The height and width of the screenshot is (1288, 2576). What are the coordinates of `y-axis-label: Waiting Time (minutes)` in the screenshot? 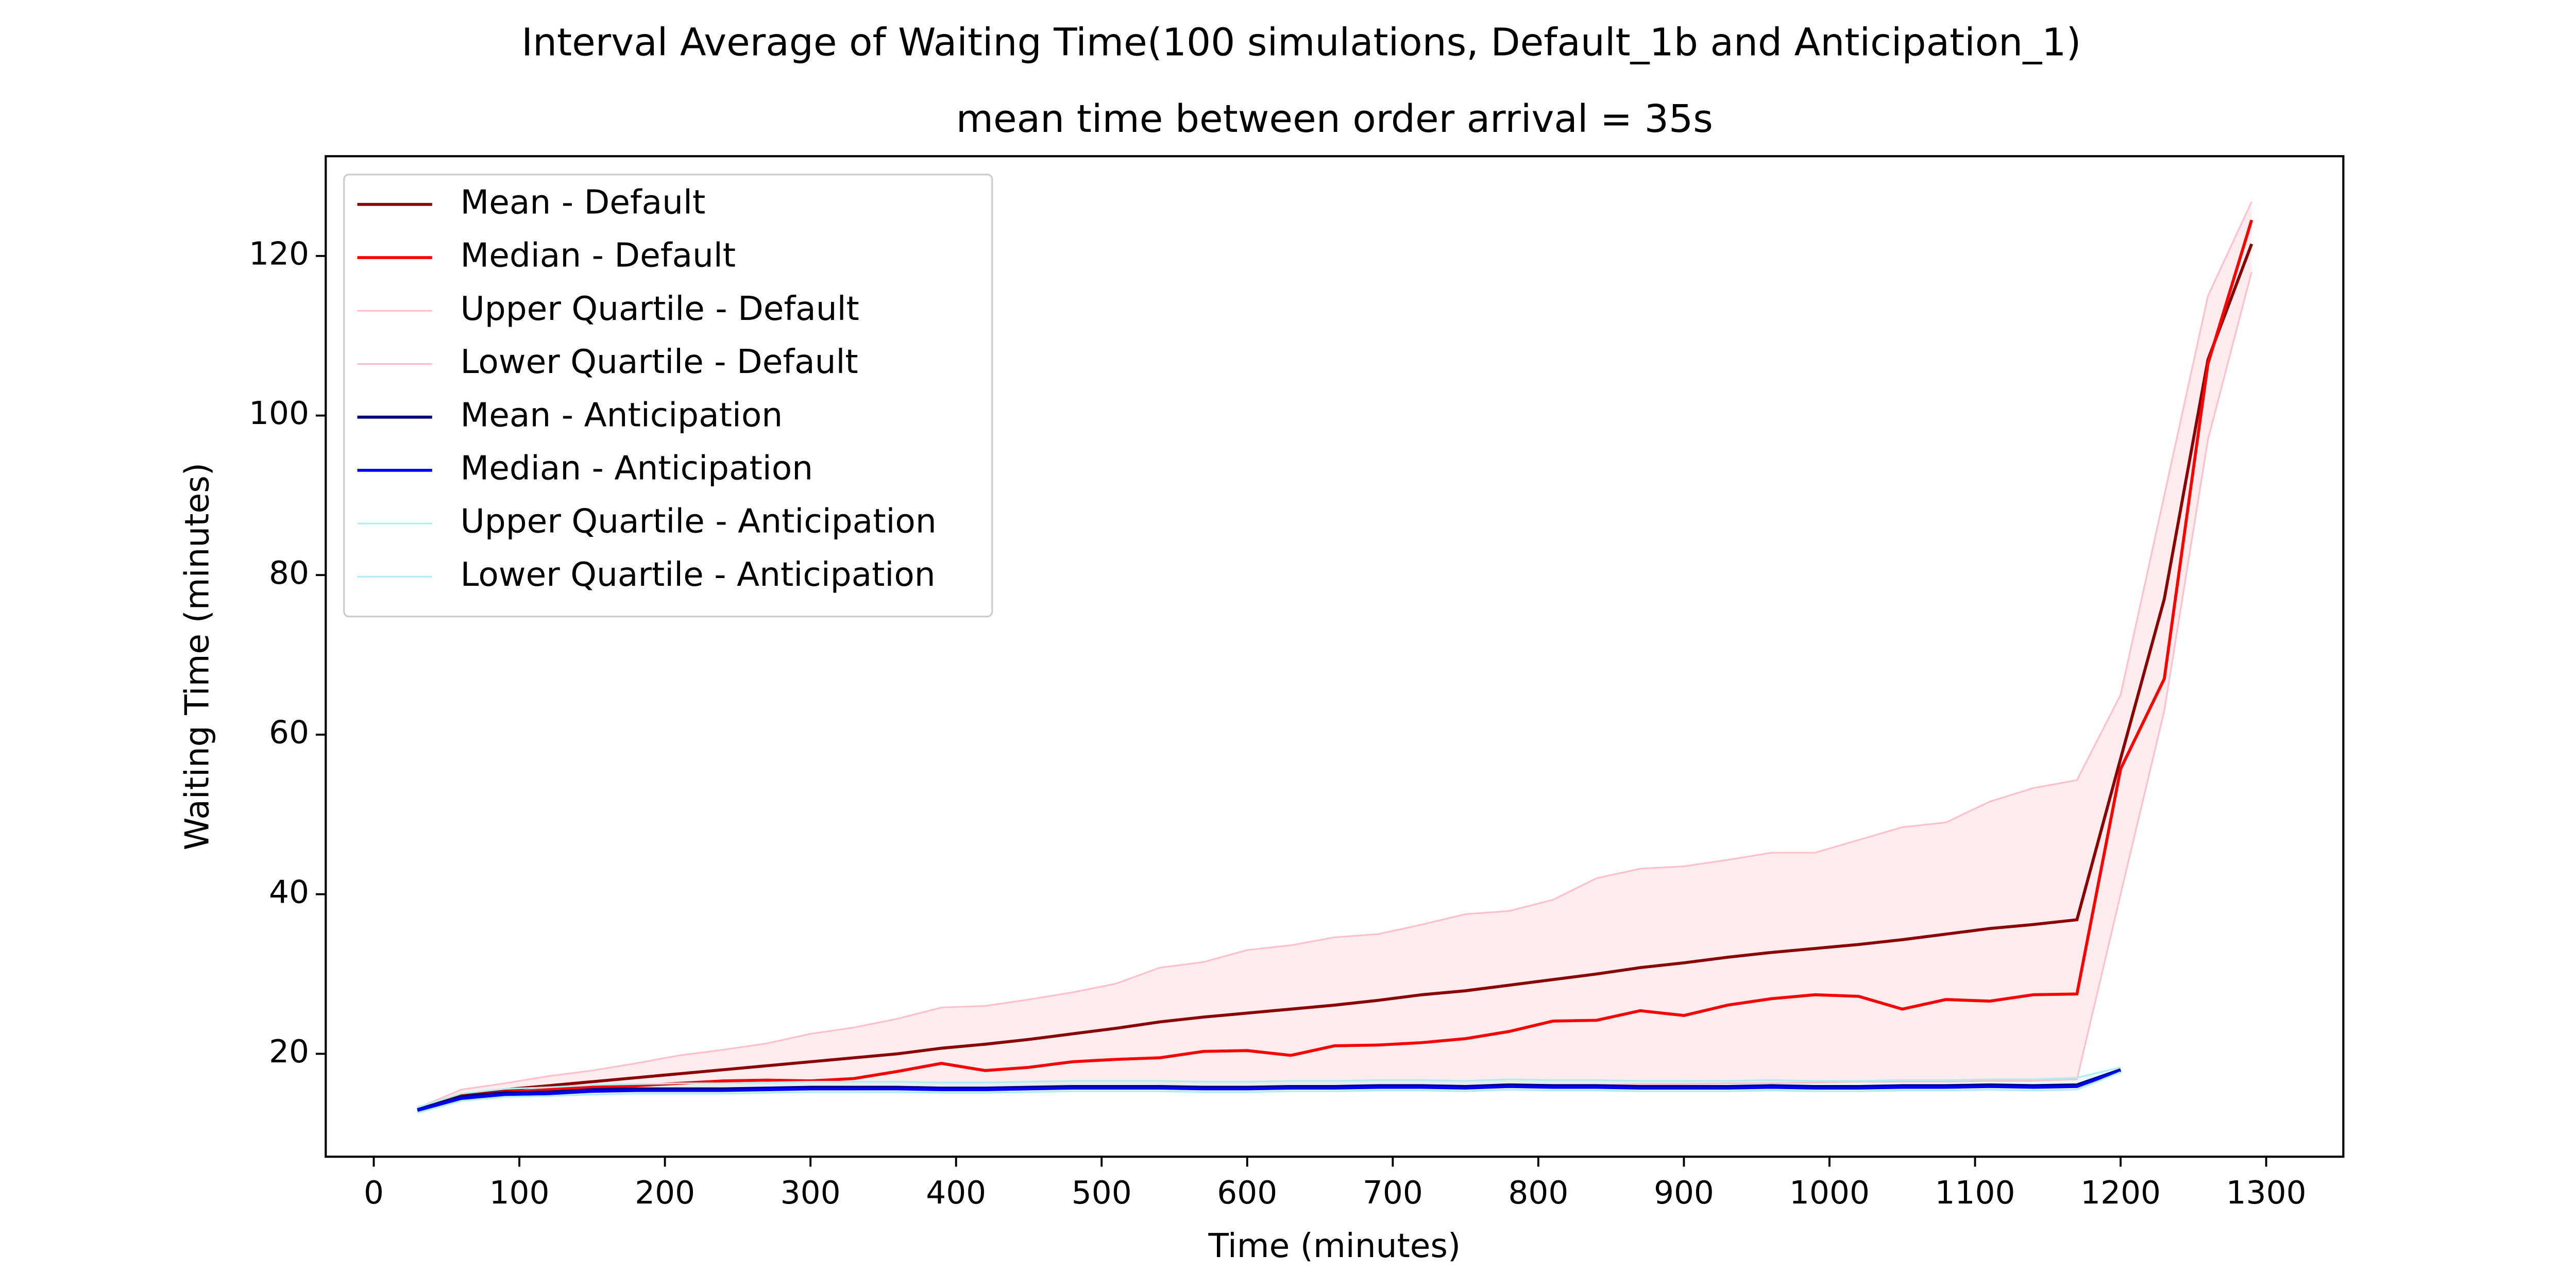 It's located at (197, 657).